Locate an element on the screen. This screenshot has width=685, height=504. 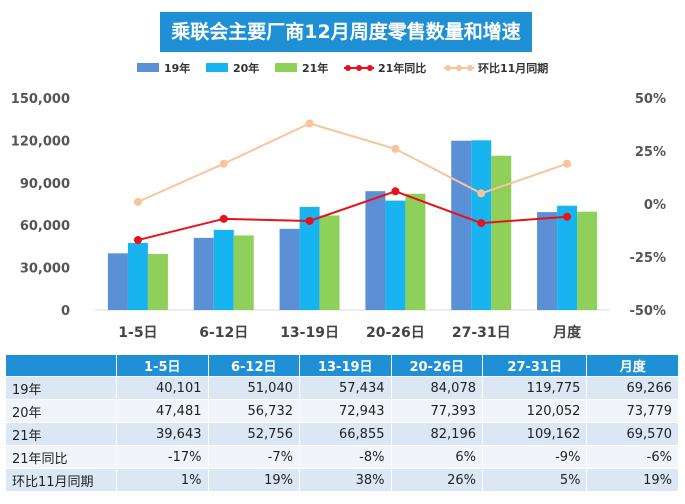
legend-label: 19年 is located at coordinates (177, 68).